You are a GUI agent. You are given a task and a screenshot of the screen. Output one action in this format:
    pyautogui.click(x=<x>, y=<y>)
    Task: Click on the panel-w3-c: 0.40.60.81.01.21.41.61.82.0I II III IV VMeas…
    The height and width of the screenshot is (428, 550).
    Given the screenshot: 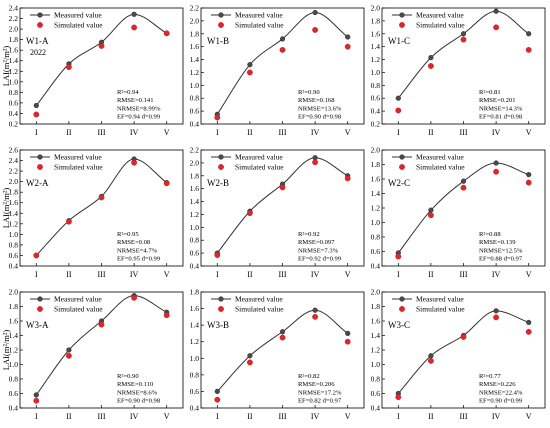 What is the action you would take?
    pyautogui.click(x=458, y=354)
    